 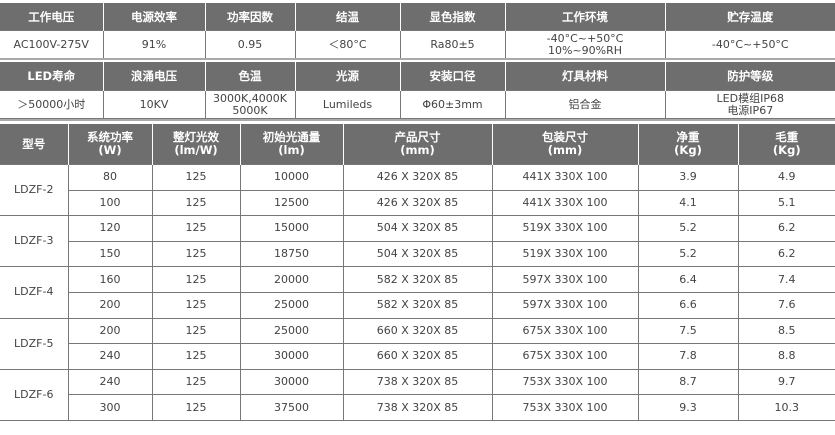 I want to click on value-cell: 5.1, so click(x=786, y=203).